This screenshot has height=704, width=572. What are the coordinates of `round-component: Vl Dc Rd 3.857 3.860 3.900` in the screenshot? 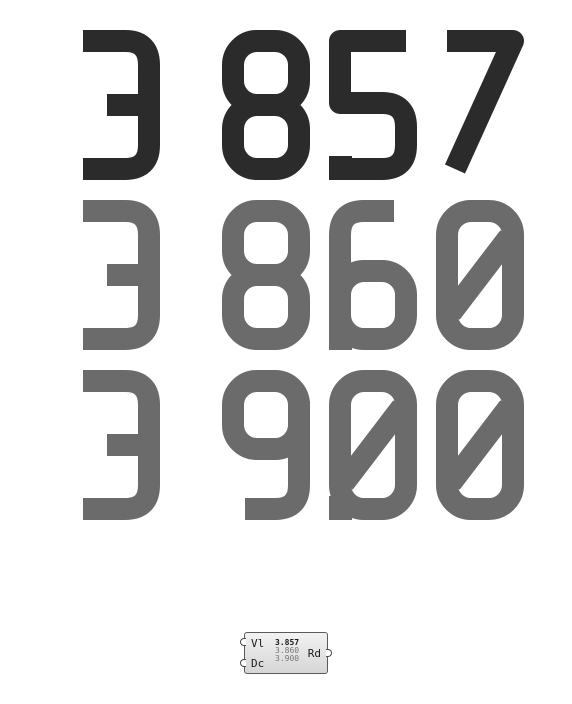 It's located at (286, 653).